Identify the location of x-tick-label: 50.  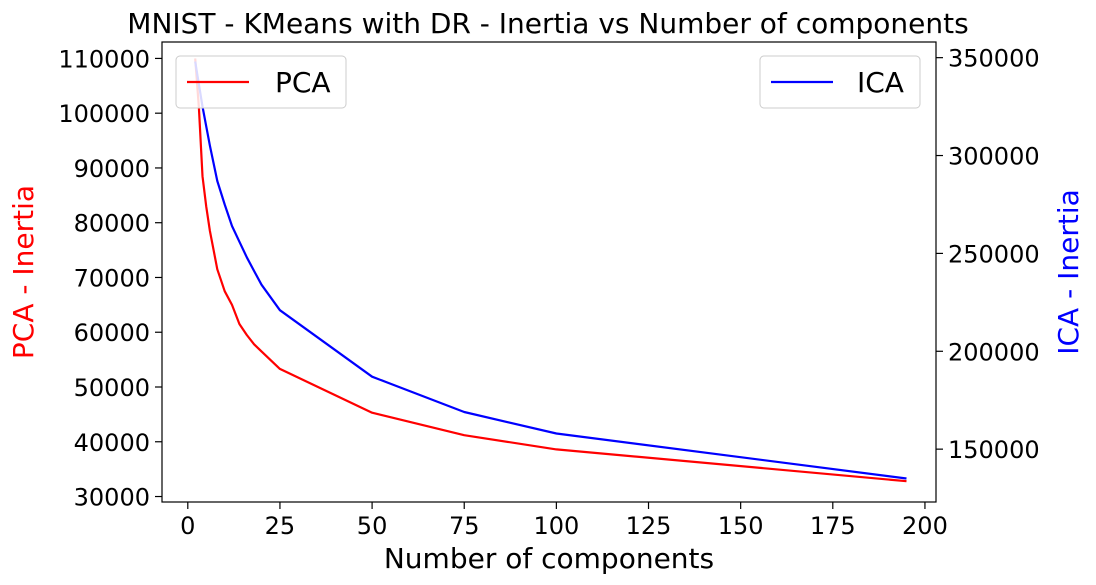
(372, 526).